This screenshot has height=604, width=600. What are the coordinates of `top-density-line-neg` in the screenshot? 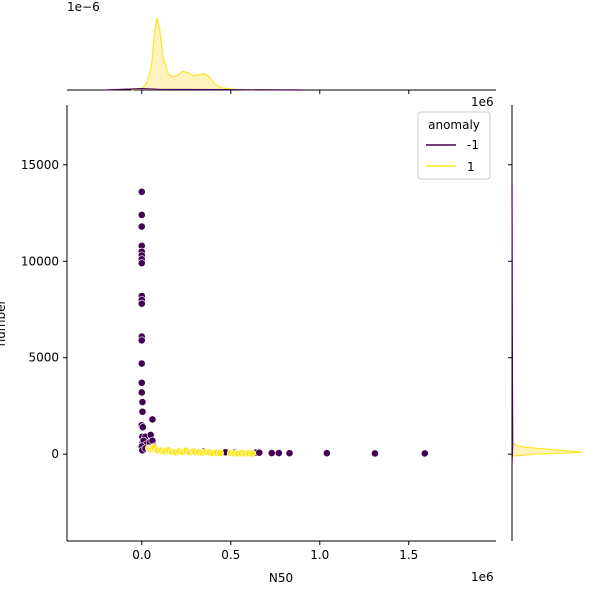 It's located at (204, 89).